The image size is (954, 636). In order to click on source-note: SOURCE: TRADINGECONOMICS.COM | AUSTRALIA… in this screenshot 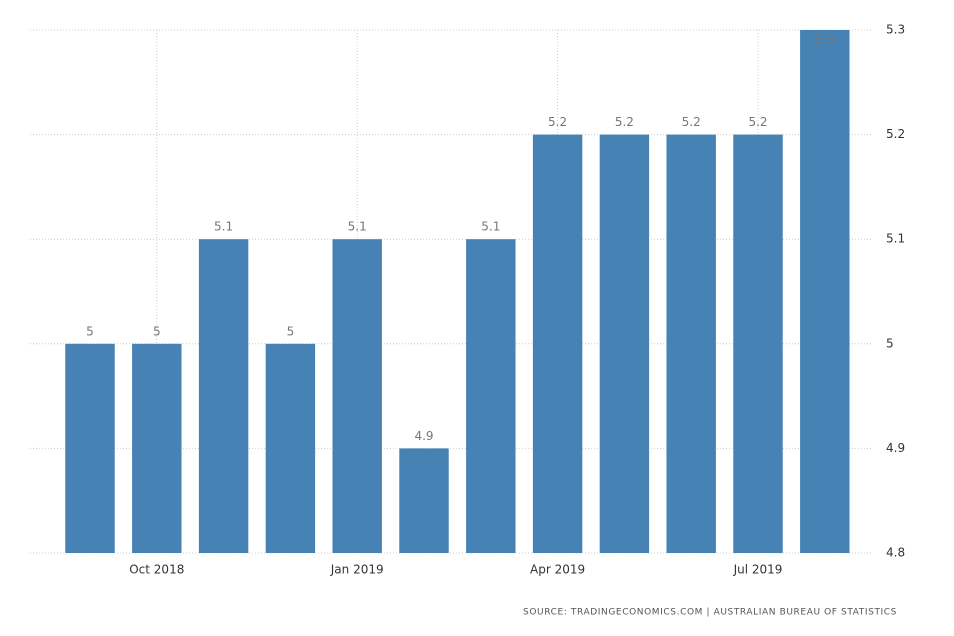, I will do `click(710, 613)`.